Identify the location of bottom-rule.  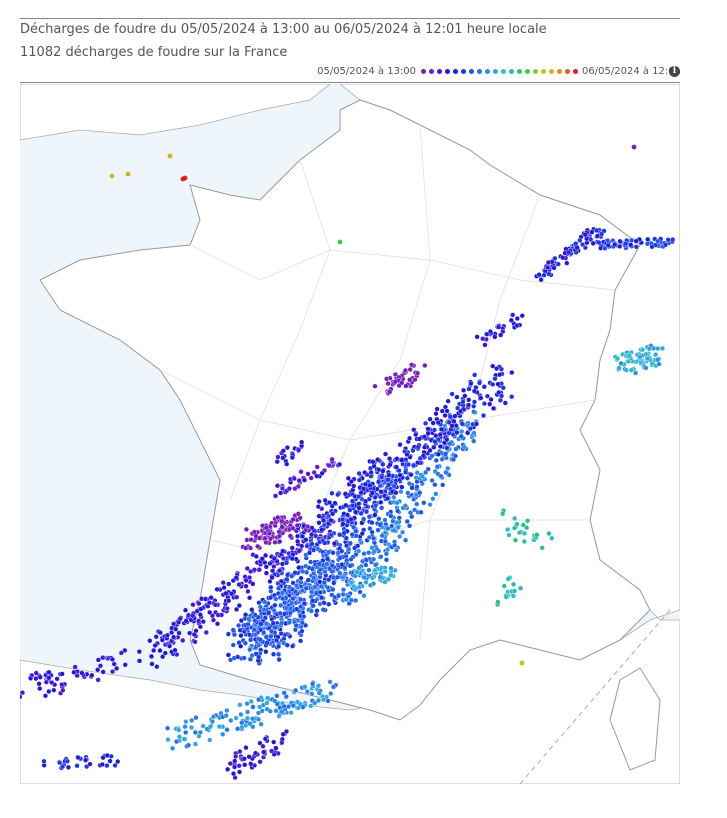
(350, 82).